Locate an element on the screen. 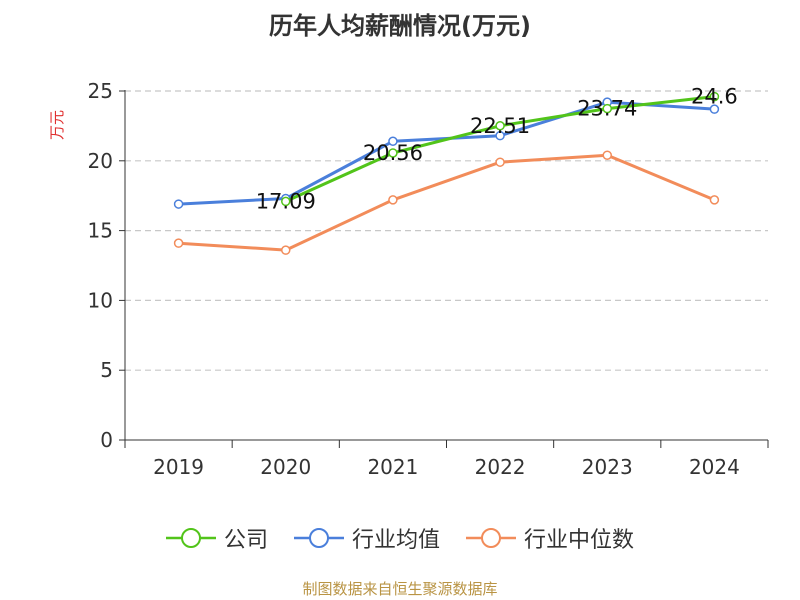  y-tick-label: 0 is located at coordinates (106, 440).